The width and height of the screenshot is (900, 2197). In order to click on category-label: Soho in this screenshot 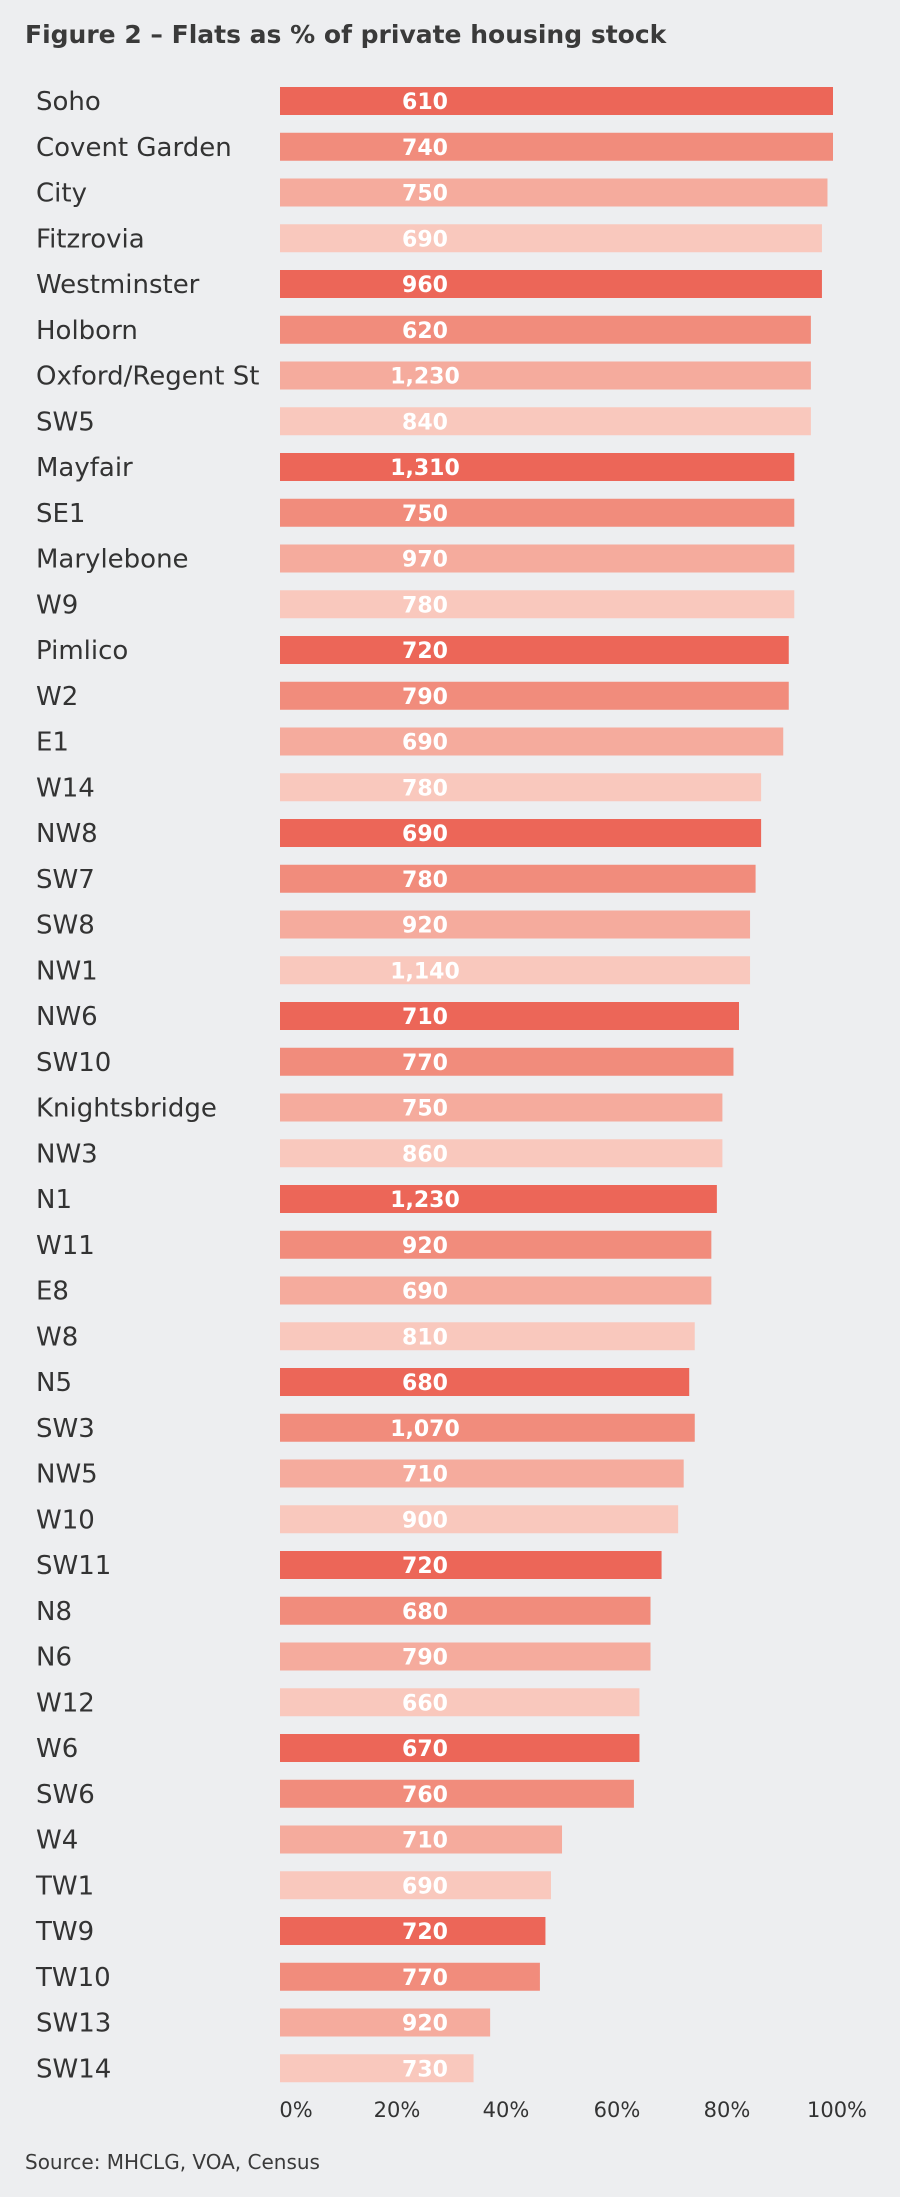, I will do `click(68, 102)`.